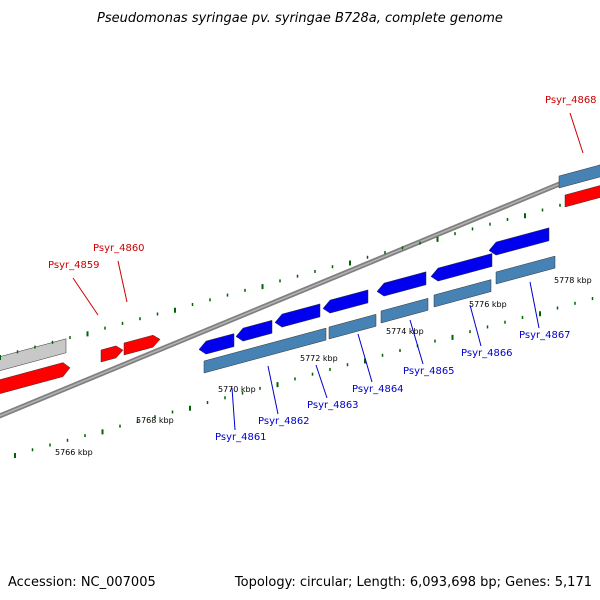 This screenshot has width=600, height=600. Describe the element at coordinates (429, 371) in the screenshot. I see `gene-label-blue: Psyr_4865` at that location.